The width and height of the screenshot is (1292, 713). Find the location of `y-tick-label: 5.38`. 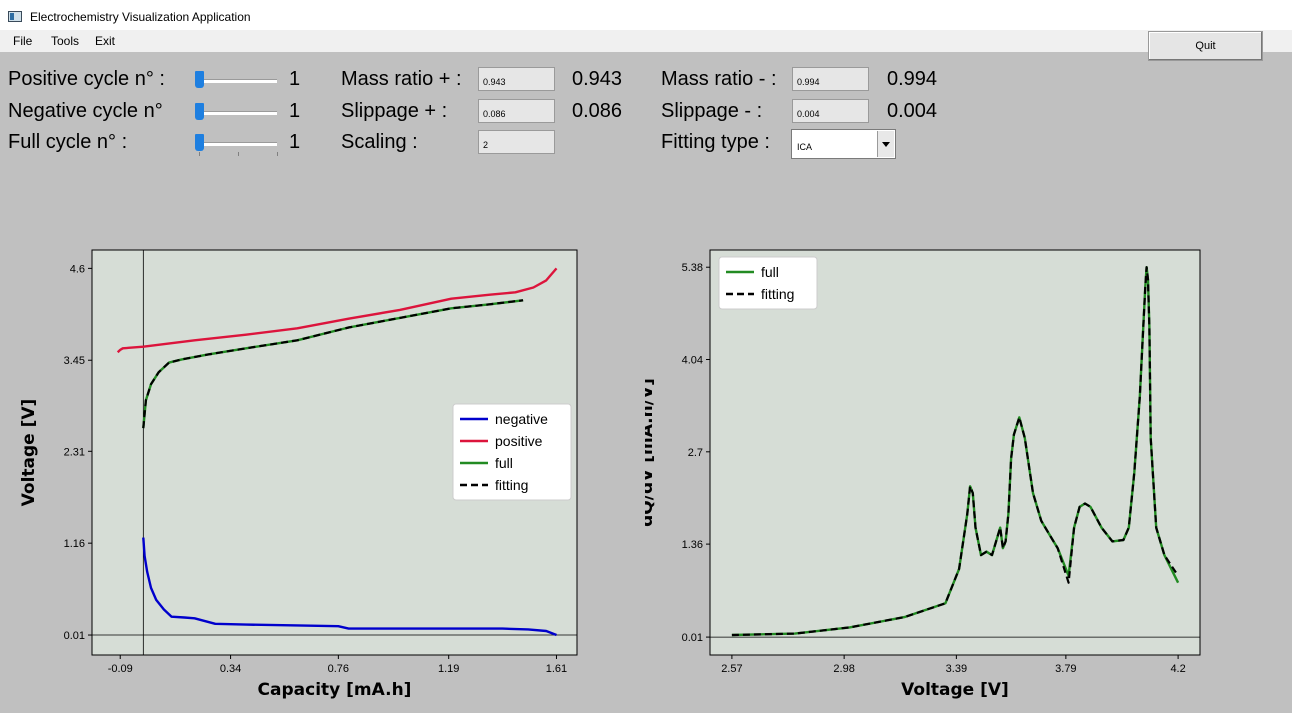

y-tick-label: 5.38 is located at coordinates (692, 268).